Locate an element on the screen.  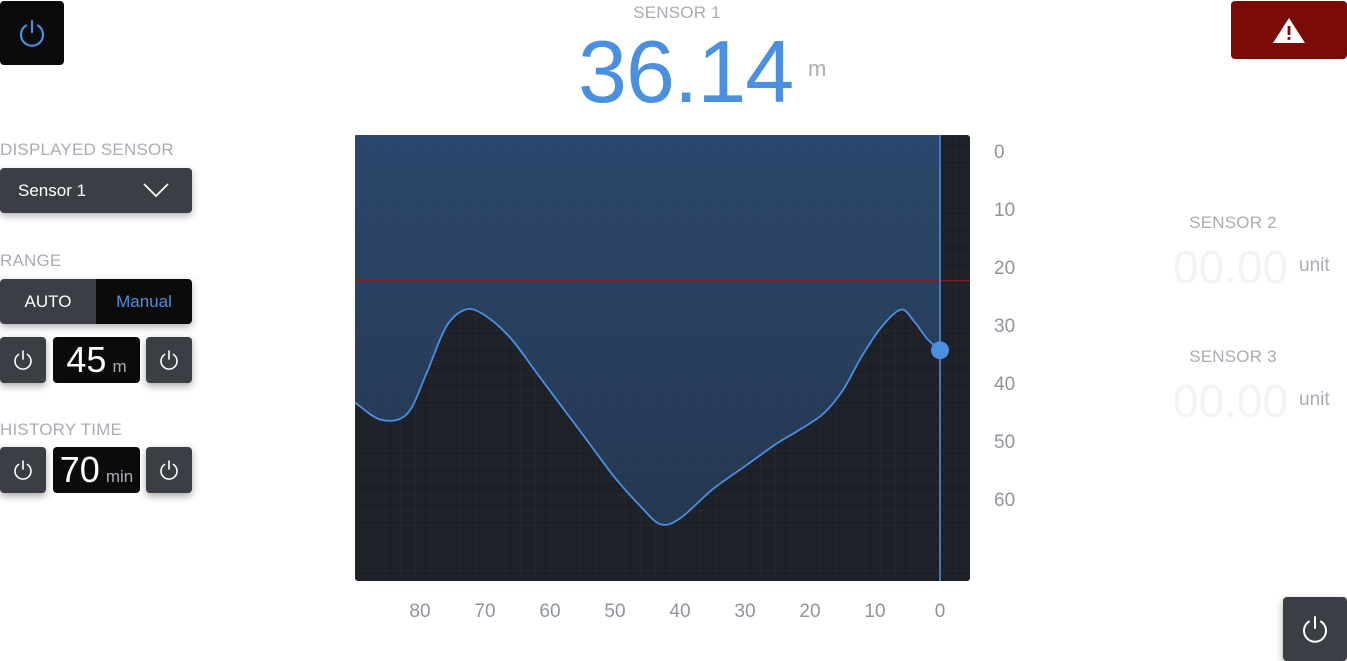
range-auto-option: AUTO is located at coordinates (48, 301).